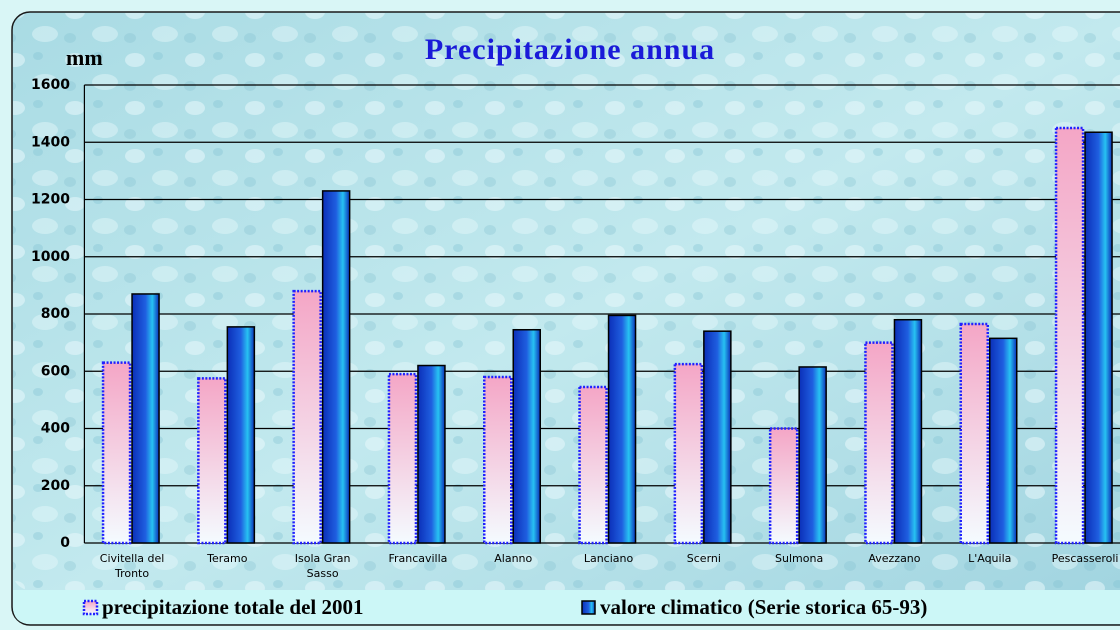 Image resolution: width=1120 pixels, height=630 pixels. Describe the element at coordinates (50, 85) in the screenshot. I see `y-tick-label: 1600` at that location.